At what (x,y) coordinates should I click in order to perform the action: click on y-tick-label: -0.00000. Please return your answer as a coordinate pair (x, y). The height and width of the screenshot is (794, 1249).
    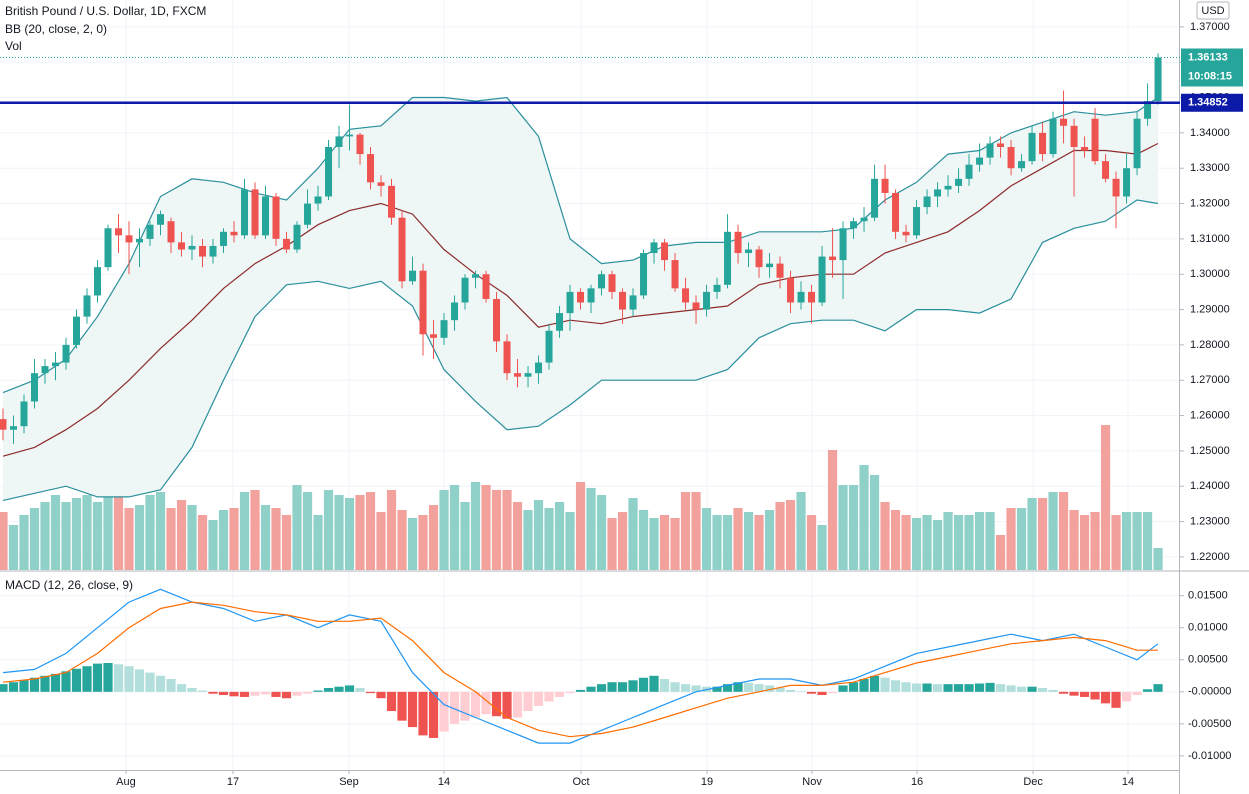
    Looking at the image, I should click on (1209, 692).